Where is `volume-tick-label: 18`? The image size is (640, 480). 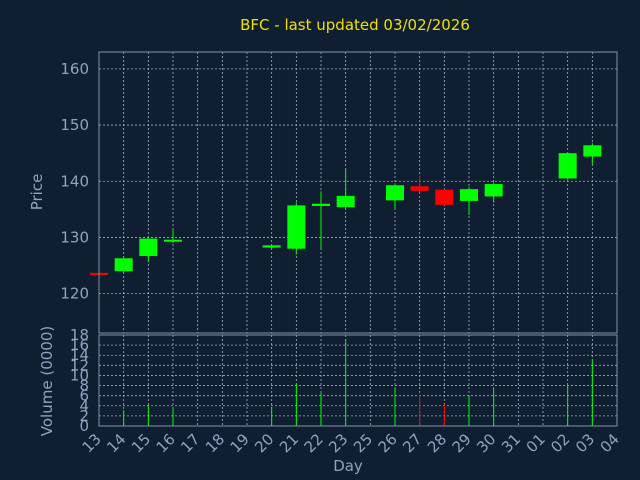
volume-tick-label: 18 is located at coordinates (79, 335).